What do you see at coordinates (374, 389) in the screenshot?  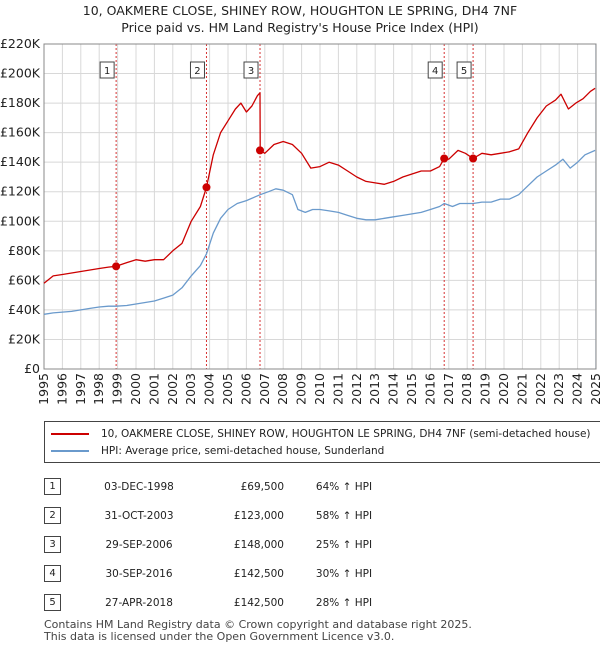 I see `x-tick-label: 2013` at bounding box center [374, 389].